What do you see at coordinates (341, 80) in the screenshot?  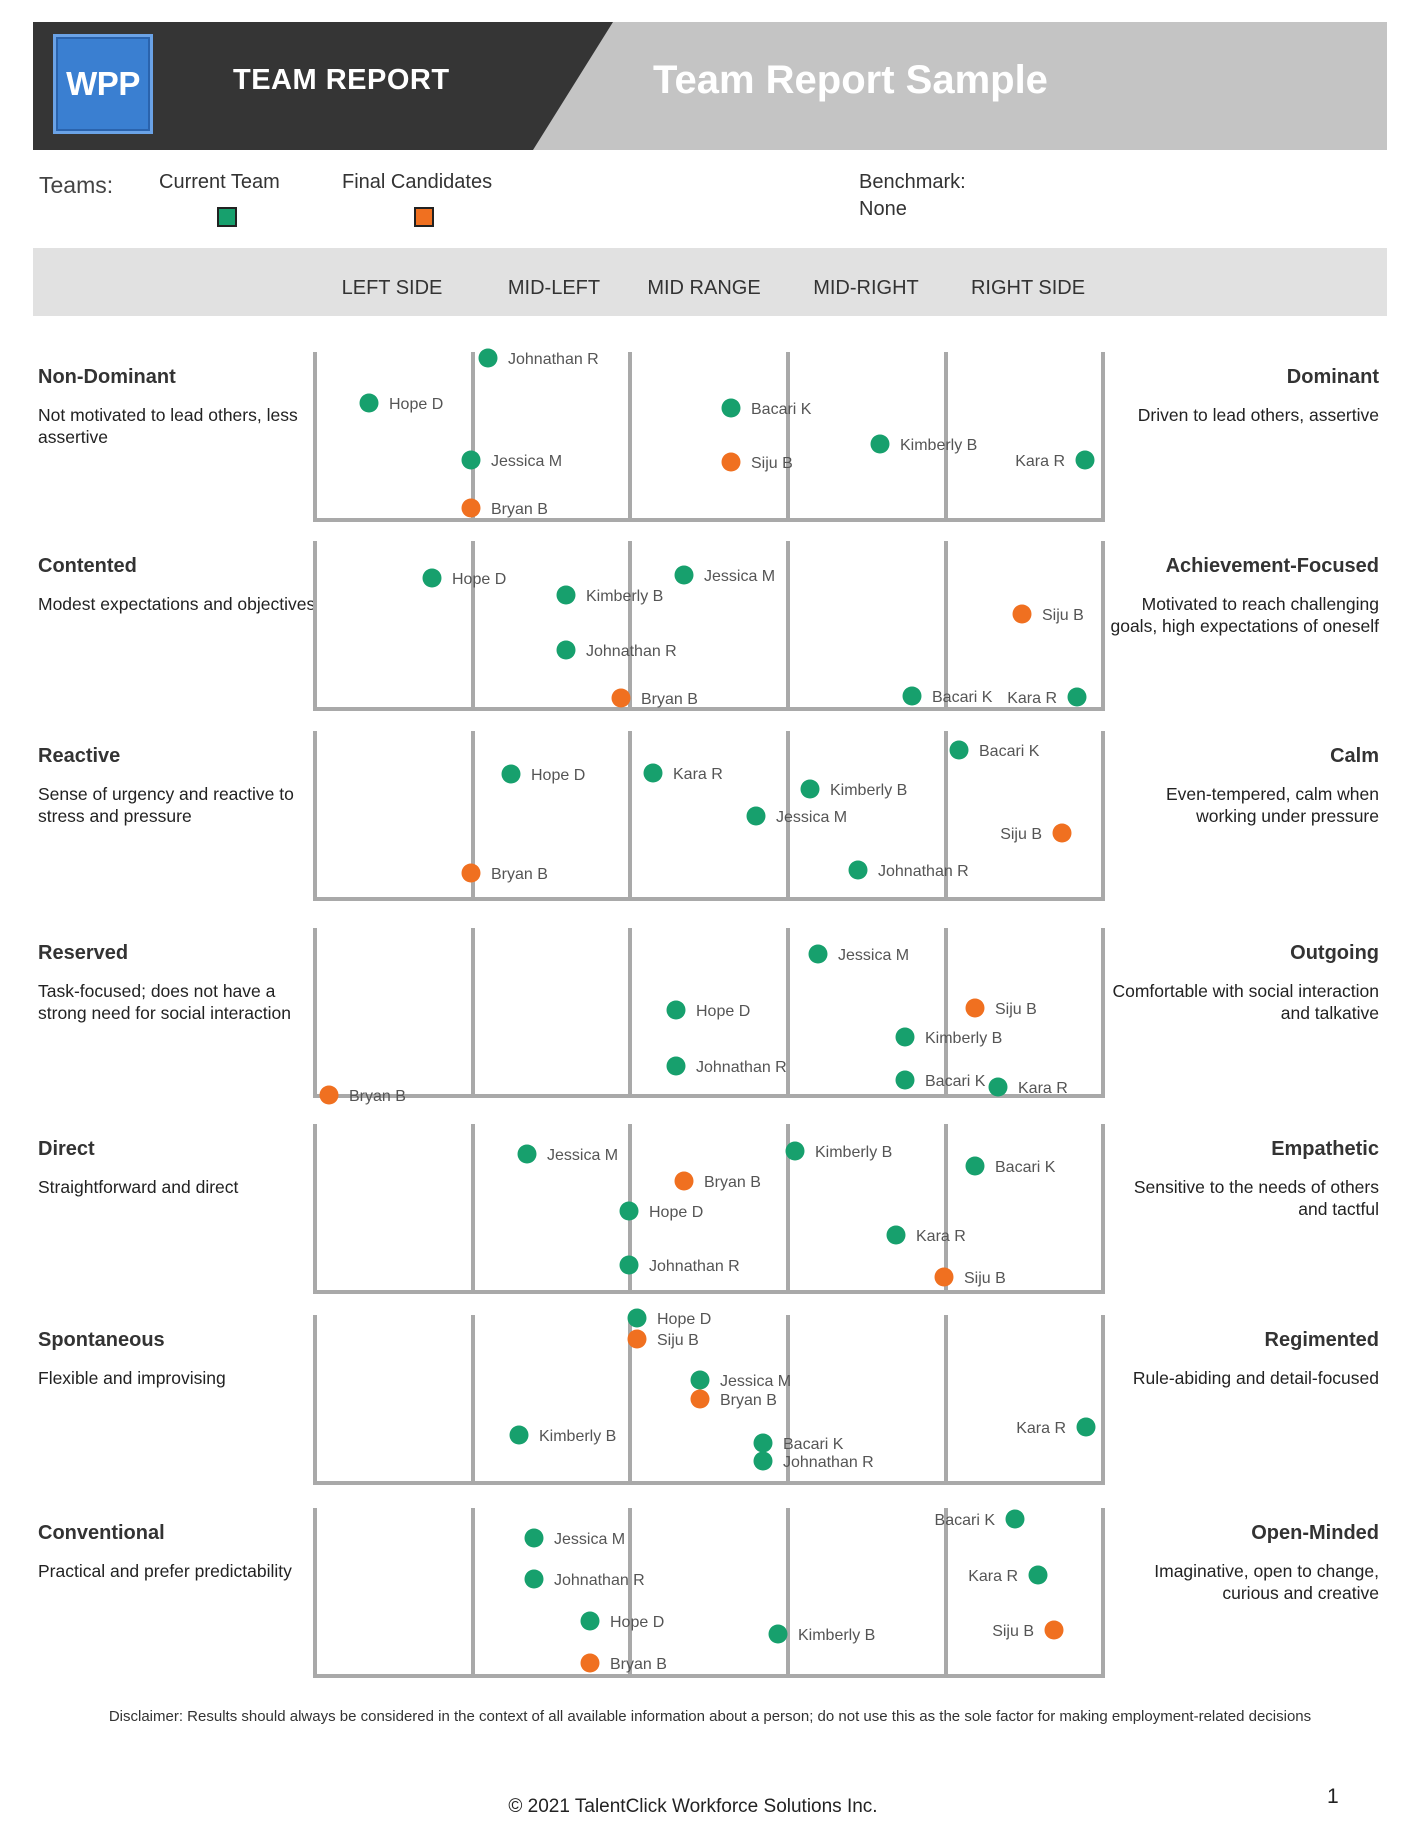 I see `report-label: TEAM REPORT` at bounding box center [341, 80].